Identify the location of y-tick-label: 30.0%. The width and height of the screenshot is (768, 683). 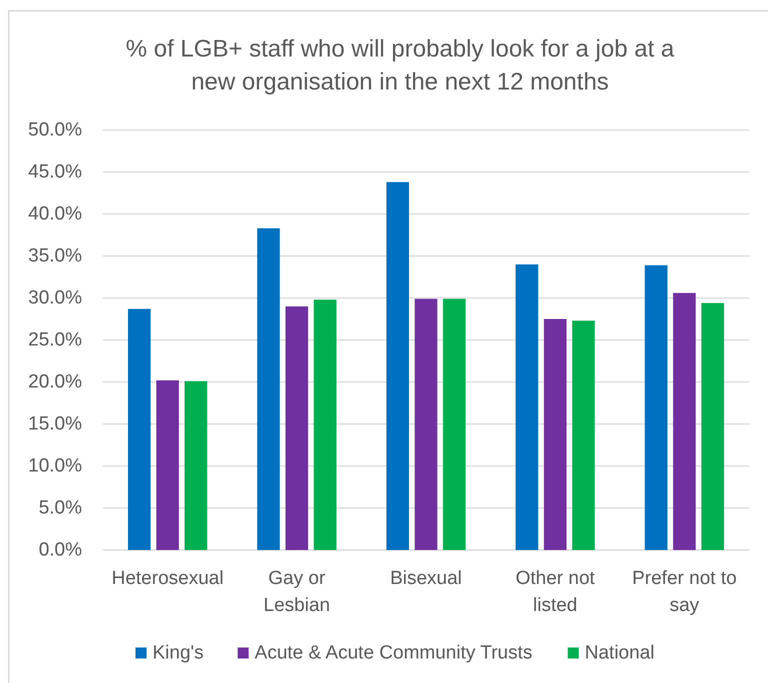
(55, 298).